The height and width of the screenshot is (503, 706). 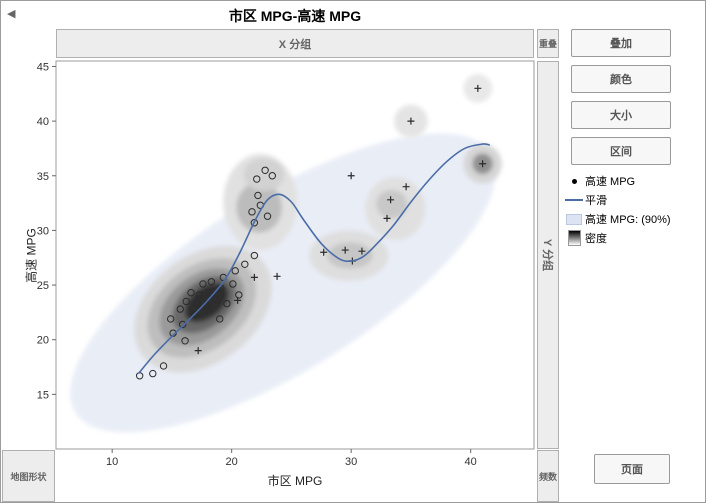 What do you see at coordinates (548, 43) in the screenshot?
I see `drop-zone-overlap: 重叠` at bounding box center [548, 43].